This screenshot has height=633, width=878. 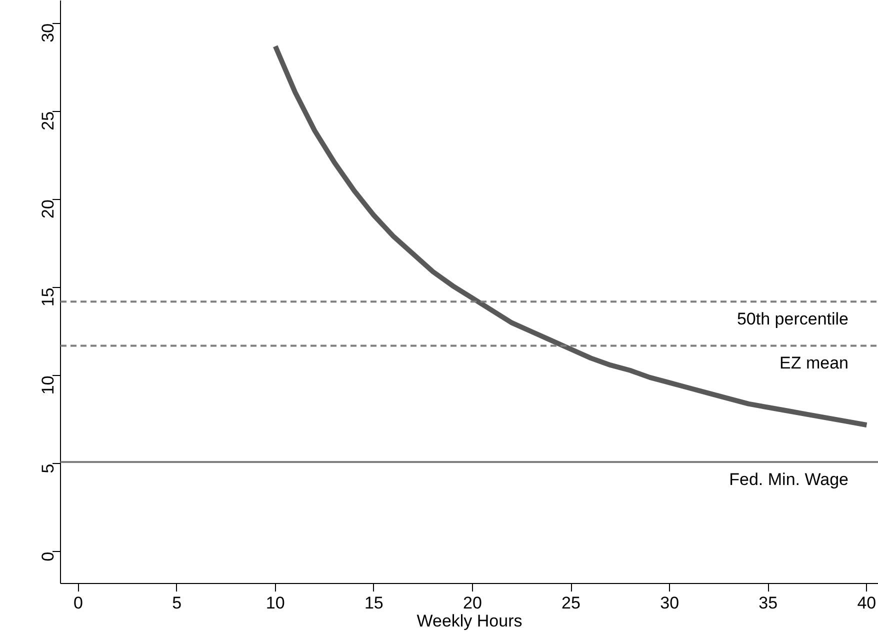 What do you see at coordinates (670, 603) in the screenshot?
I see `x-tick-label: 30` at bounding box center [670, 603].